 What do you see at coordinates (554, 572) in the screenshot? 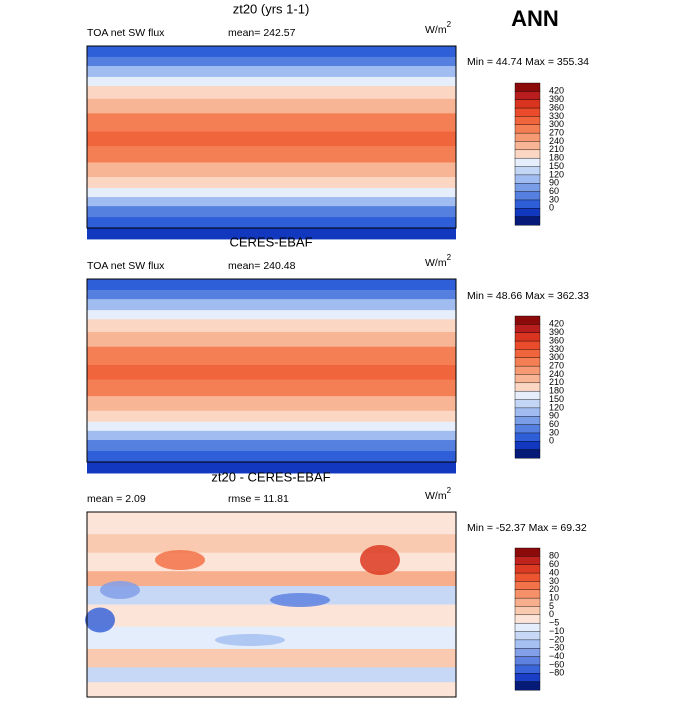
I see `colorbar-label: 40` at bounding box center [554, 572].